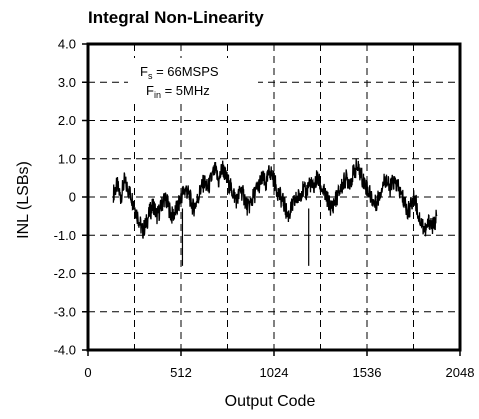 The image size is (479, 419). Describe the element at coordinates (67, 120) in the screenshot. I see `y-tick-label: 2.0` at that location.